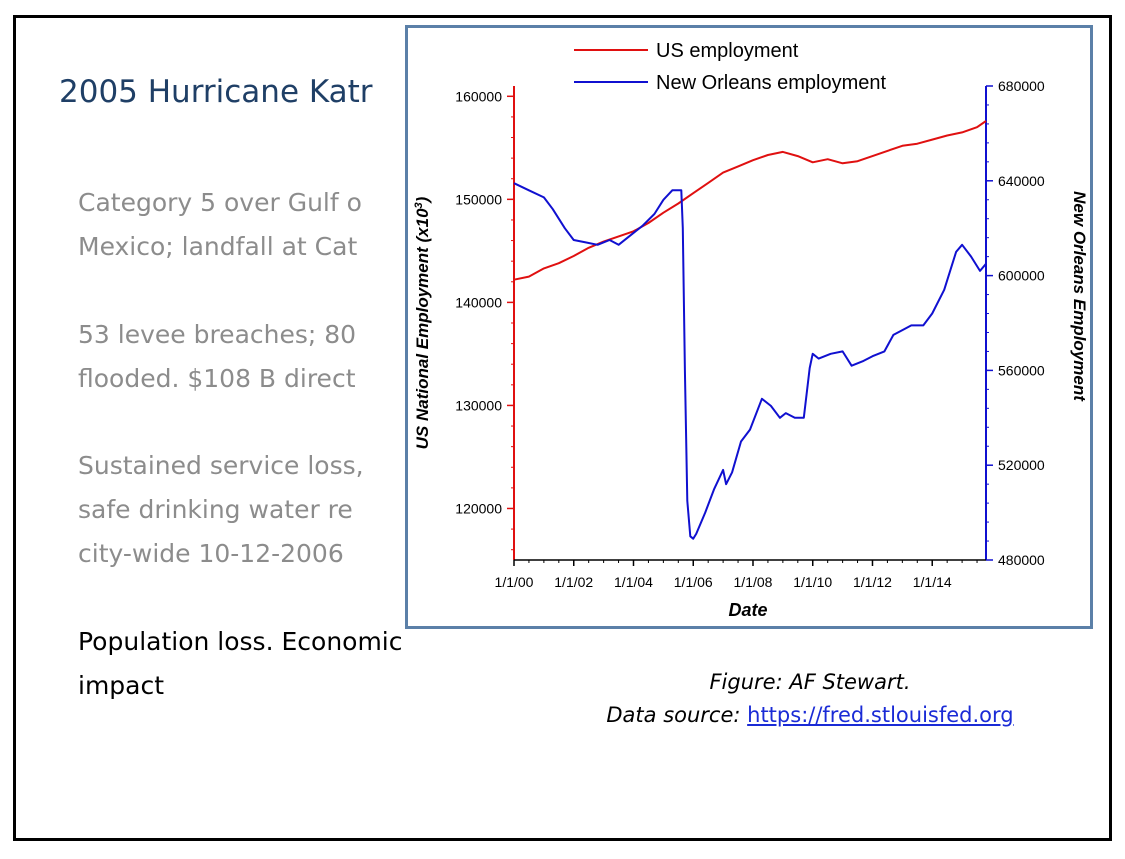 The width and height of the screenshot is (1125, 859). I want to click on x-tick-label: 1/1/12, so click(872, 582).